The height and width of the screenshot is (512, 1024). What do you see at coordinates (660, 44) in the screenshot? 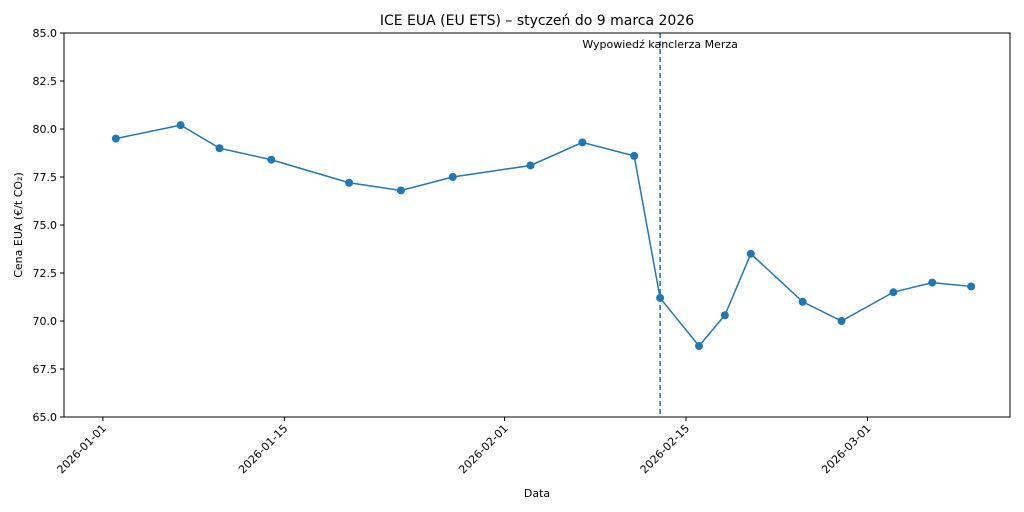
I see `event-annotation: Wypowiedź kanclerza Merza` at bounding box center [660, 44].